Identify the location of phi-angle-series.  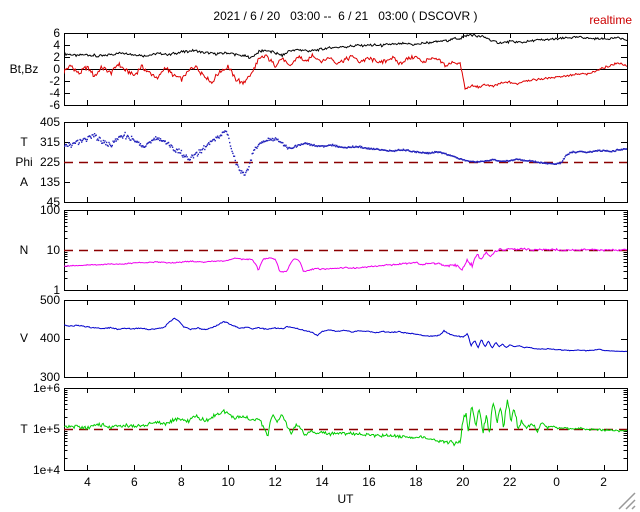
(345, 153).